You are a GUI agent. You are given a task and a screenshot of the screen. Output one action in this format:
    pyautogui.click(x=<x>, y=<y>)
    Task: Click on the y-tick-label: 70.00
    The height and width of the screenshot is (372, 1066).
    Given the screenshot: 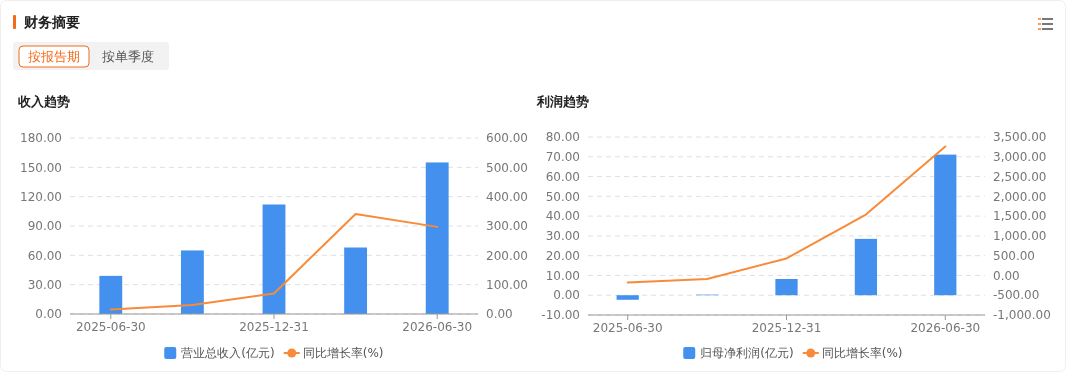 What is the action you would take?
    pyautogui.click(x=562, y=156)
    